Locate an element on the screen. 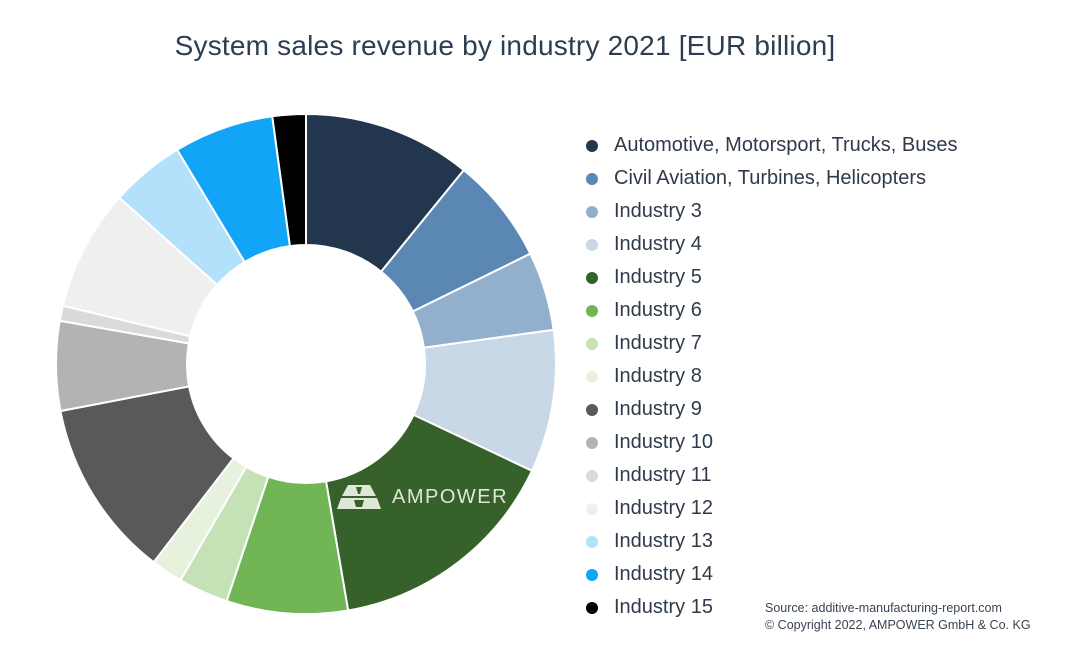 Image resolution: width=1069 pixels, height=670 pixels. legend-item-14: Industry 14 is located at coordinates (771, 574).